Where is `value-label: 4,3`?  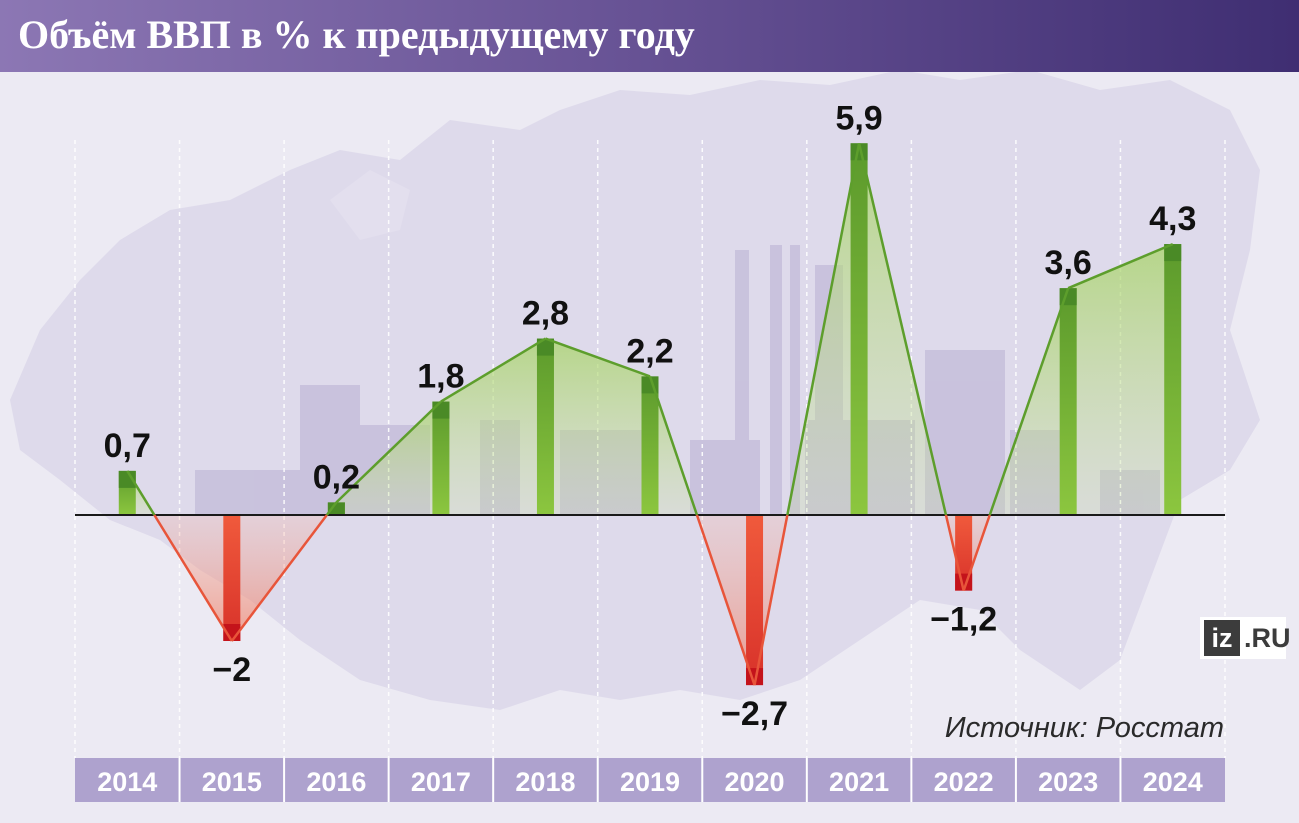
value-label: 4,3 is located at coordinates (1172, 219).